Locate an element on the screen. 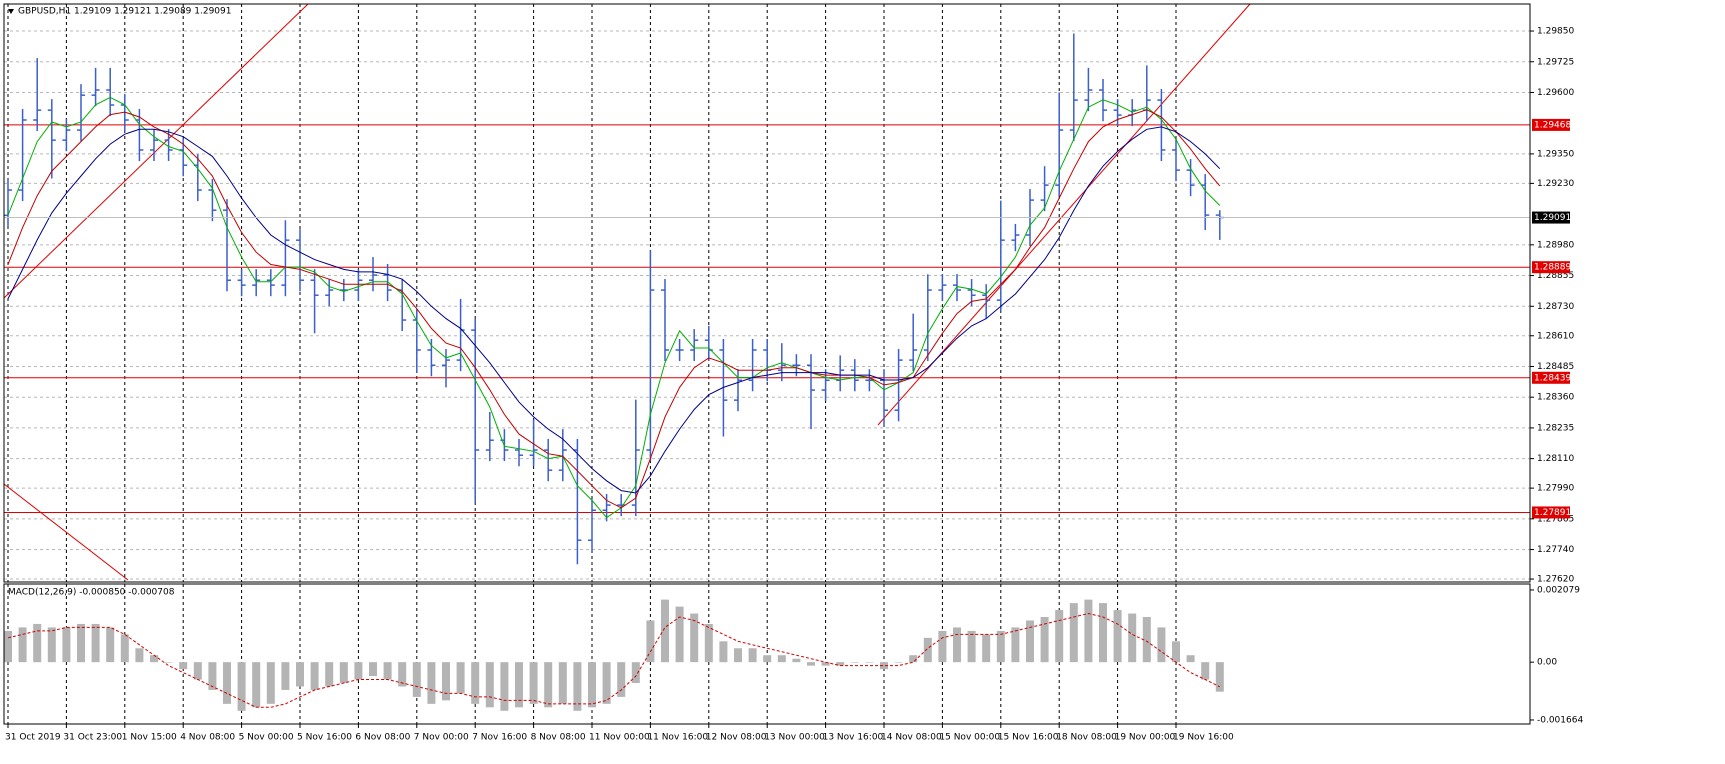 Image resolution: width=1725 pixels, height=764 pixels. y-tick-label: 1.29850 is located at coordinates (1555, 32).